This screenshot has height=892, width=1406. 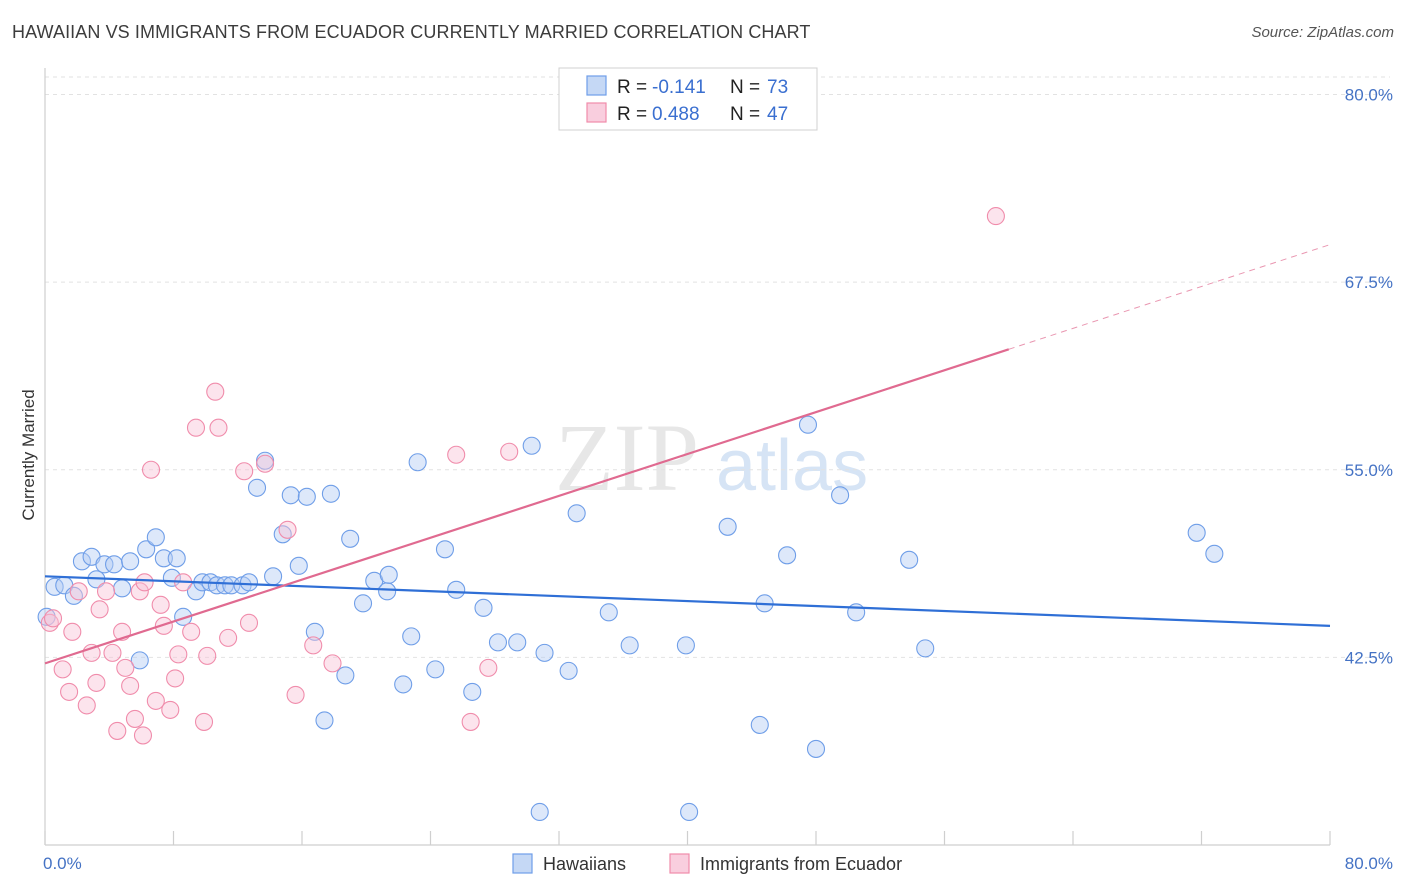 I want to click on legend-n-label-1: N =, so click(x=745, y=87).